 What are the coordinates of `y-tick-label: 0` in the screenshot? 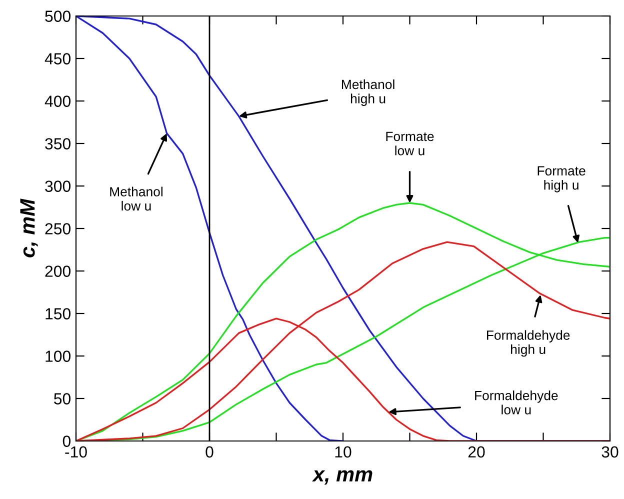 It's located at (66, 441).